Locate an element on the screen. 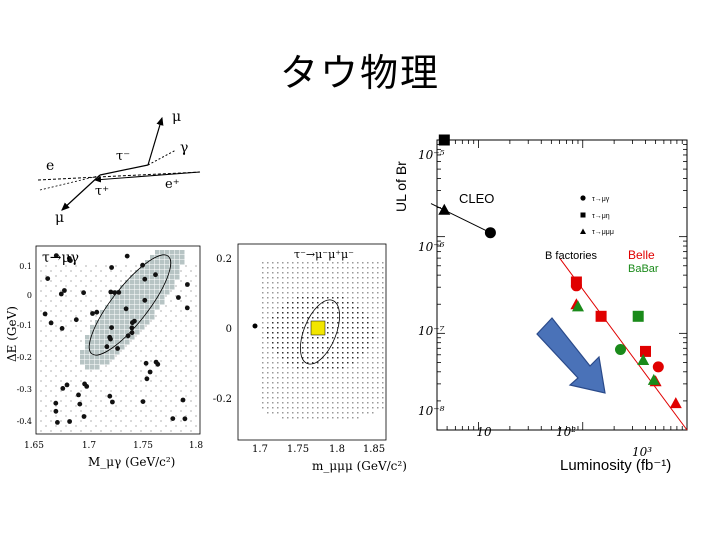 The image size is (720, 540). plot-3mu-event is located at coordinates (255, 326).